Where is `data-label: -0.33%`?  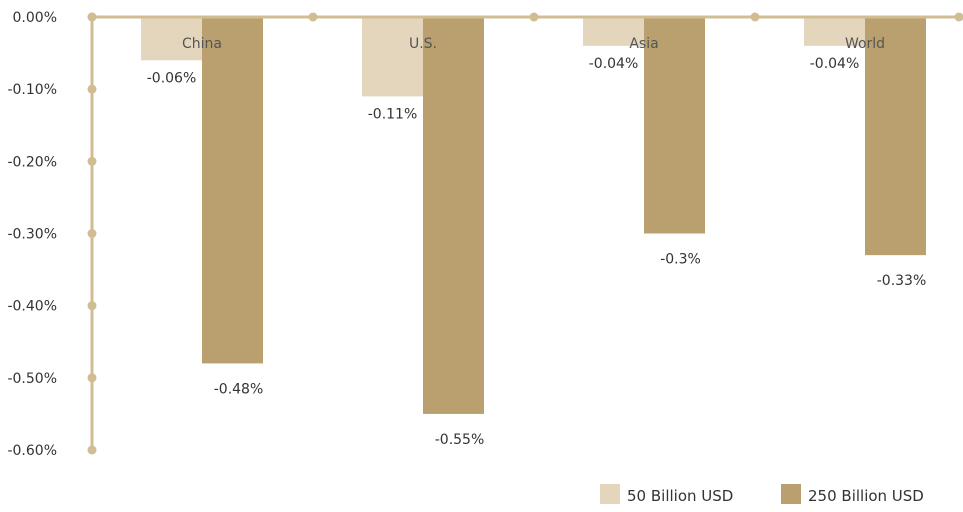 data-label: -0.33% is located at coordinates (902, 281).